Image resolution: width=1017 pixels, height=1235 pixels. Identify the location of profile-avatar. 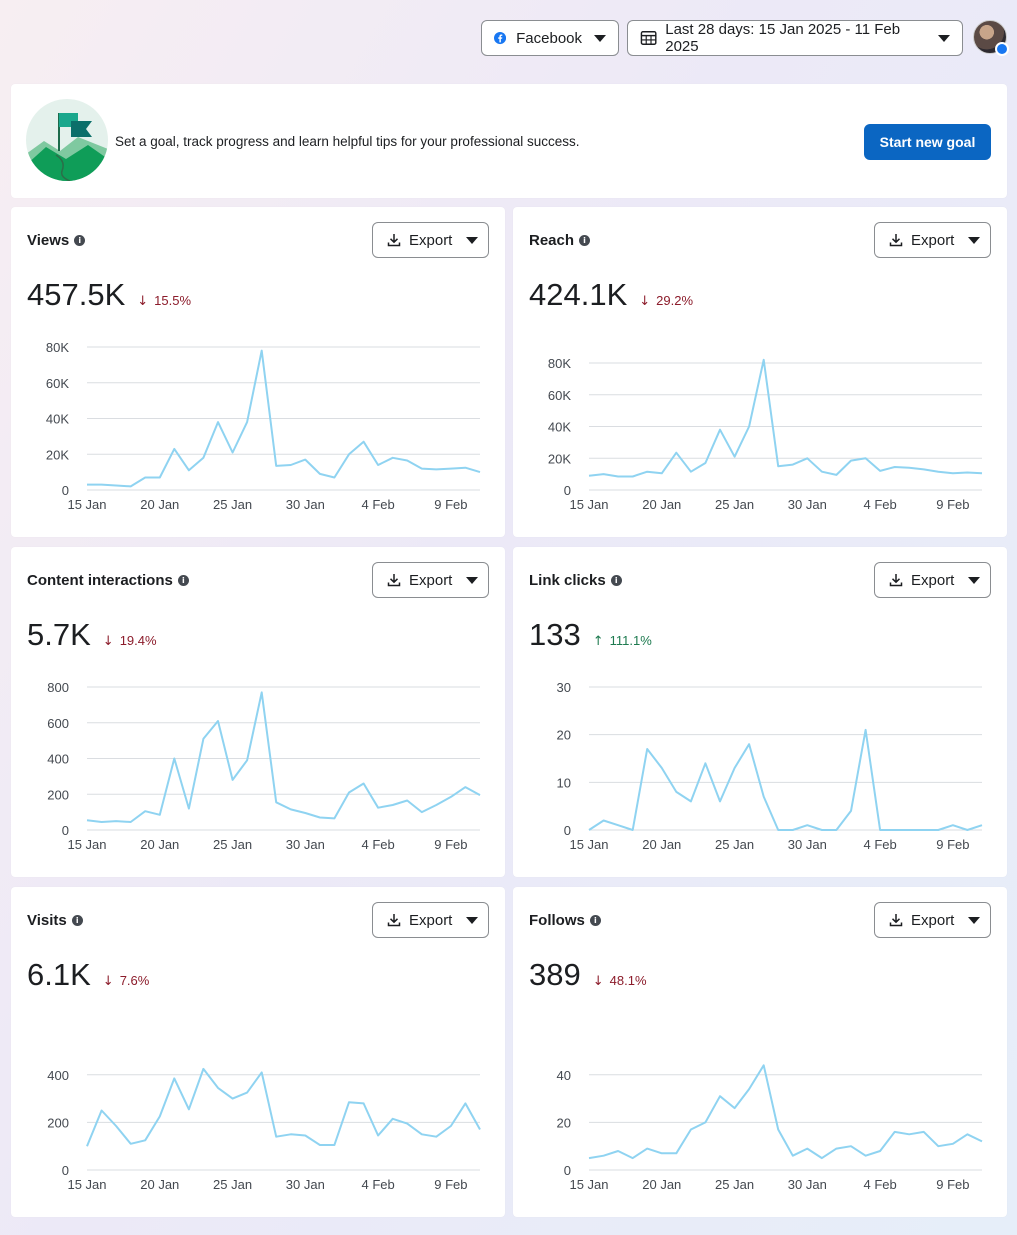
(991, 38).